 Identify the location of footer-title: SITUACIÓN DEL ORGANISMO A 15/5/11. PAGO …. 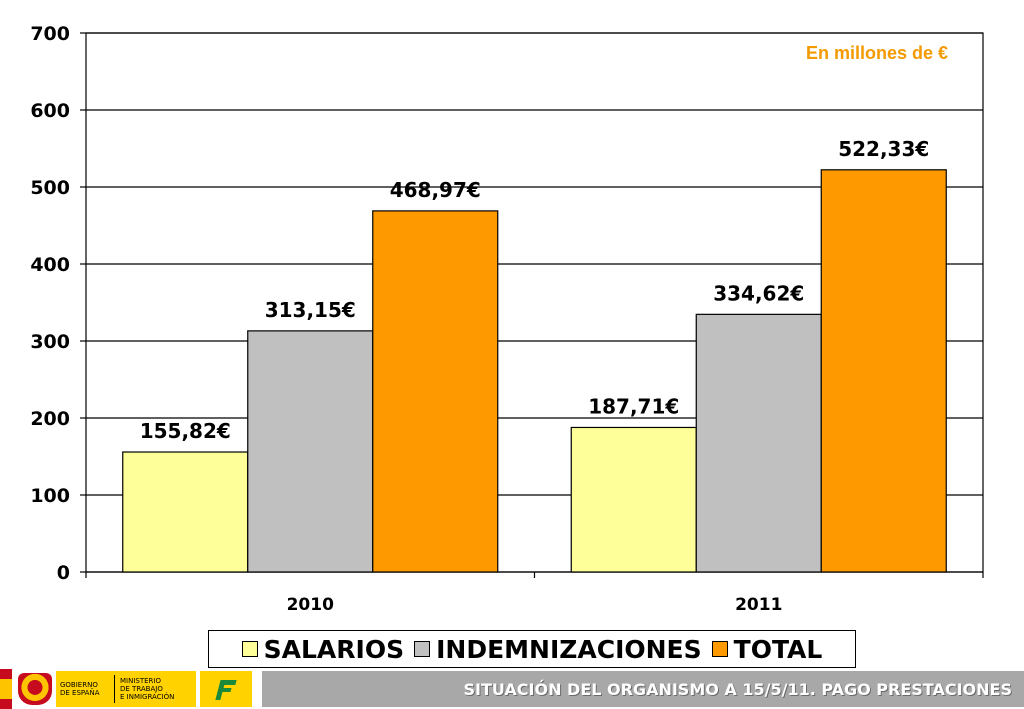
(738, 689).